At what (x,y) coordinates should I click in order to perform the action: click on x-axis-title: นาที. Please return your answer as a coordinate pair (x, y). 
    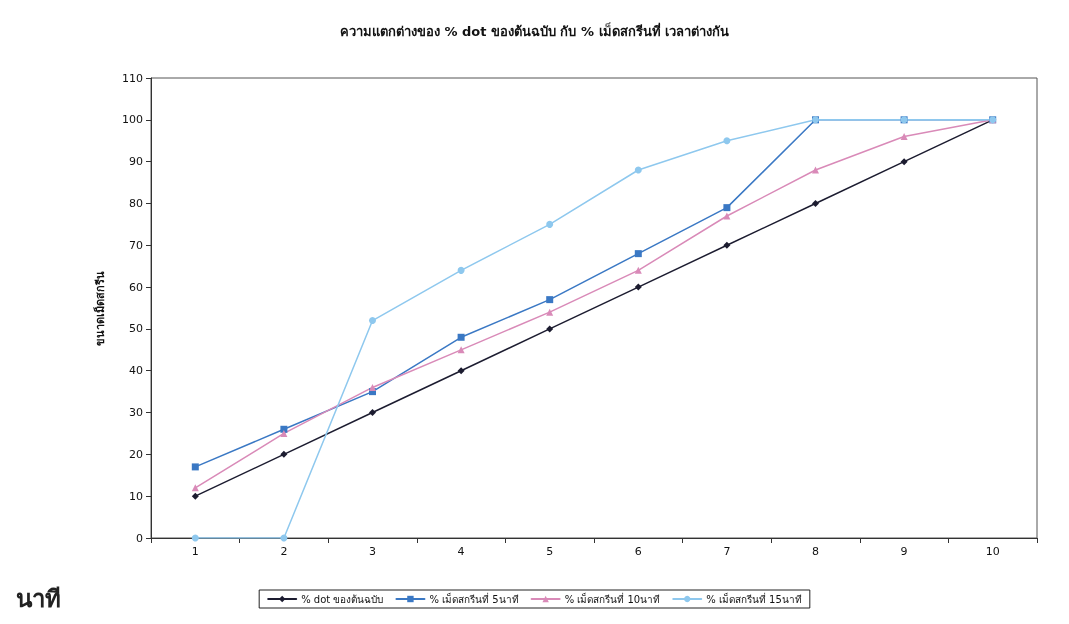
    Looking at the image, I should click on (38, 598).